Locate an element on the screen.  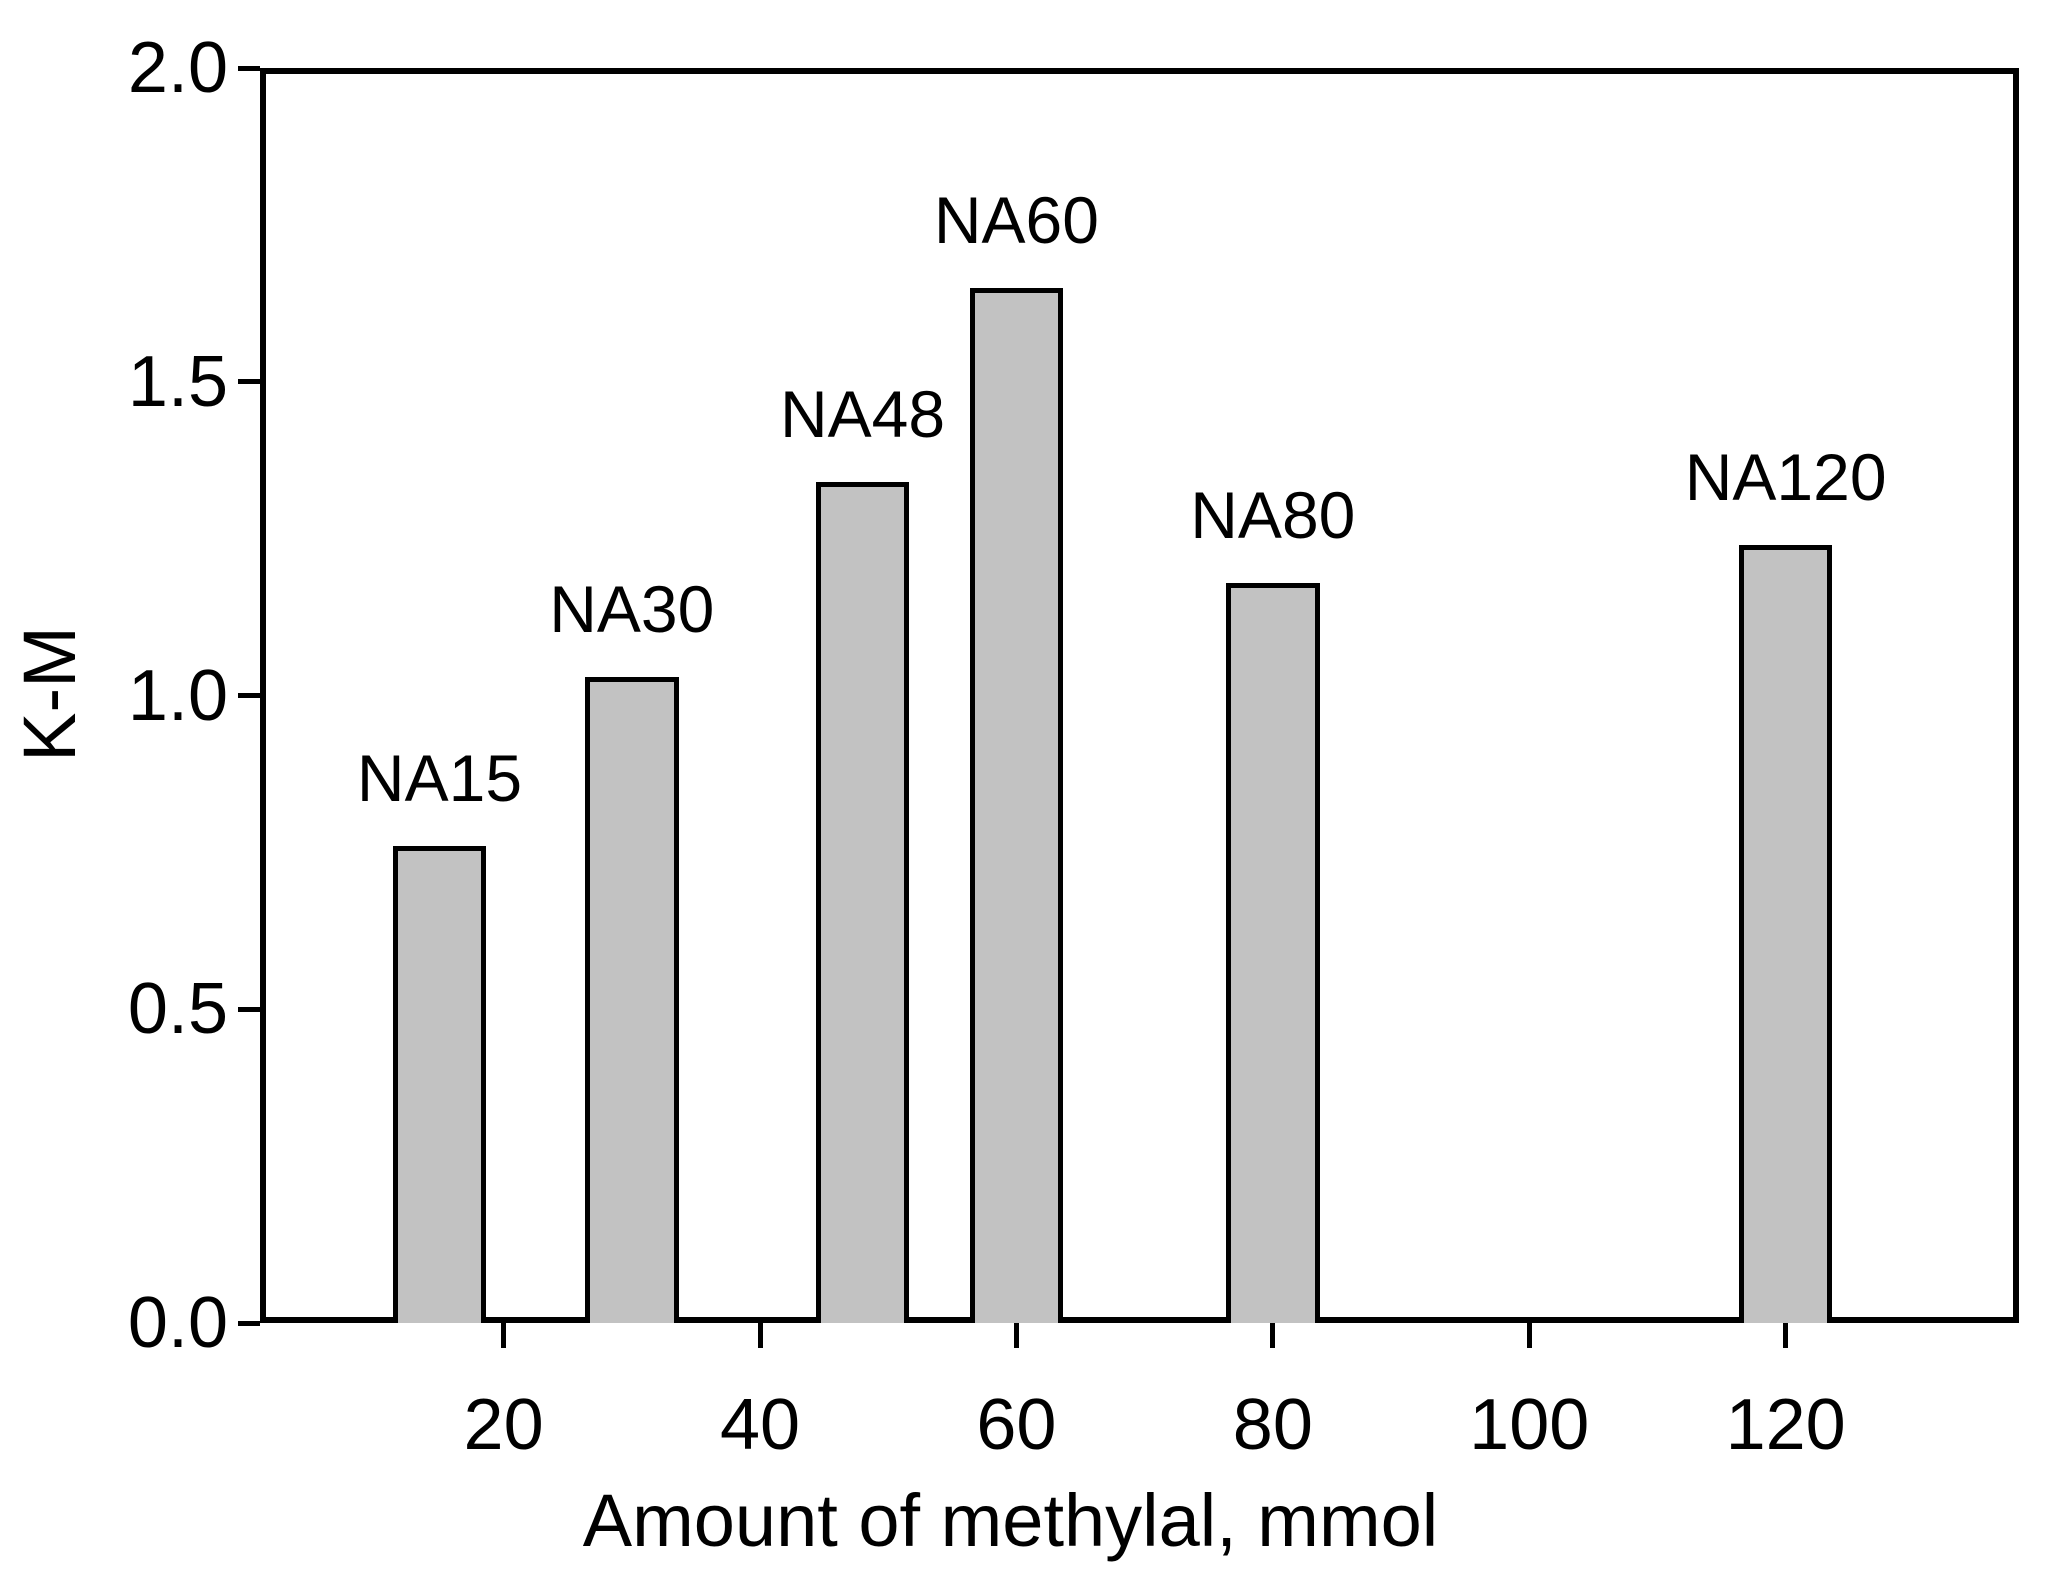
y-tick-label: 0.0 is located at coordinates (177, 1323).